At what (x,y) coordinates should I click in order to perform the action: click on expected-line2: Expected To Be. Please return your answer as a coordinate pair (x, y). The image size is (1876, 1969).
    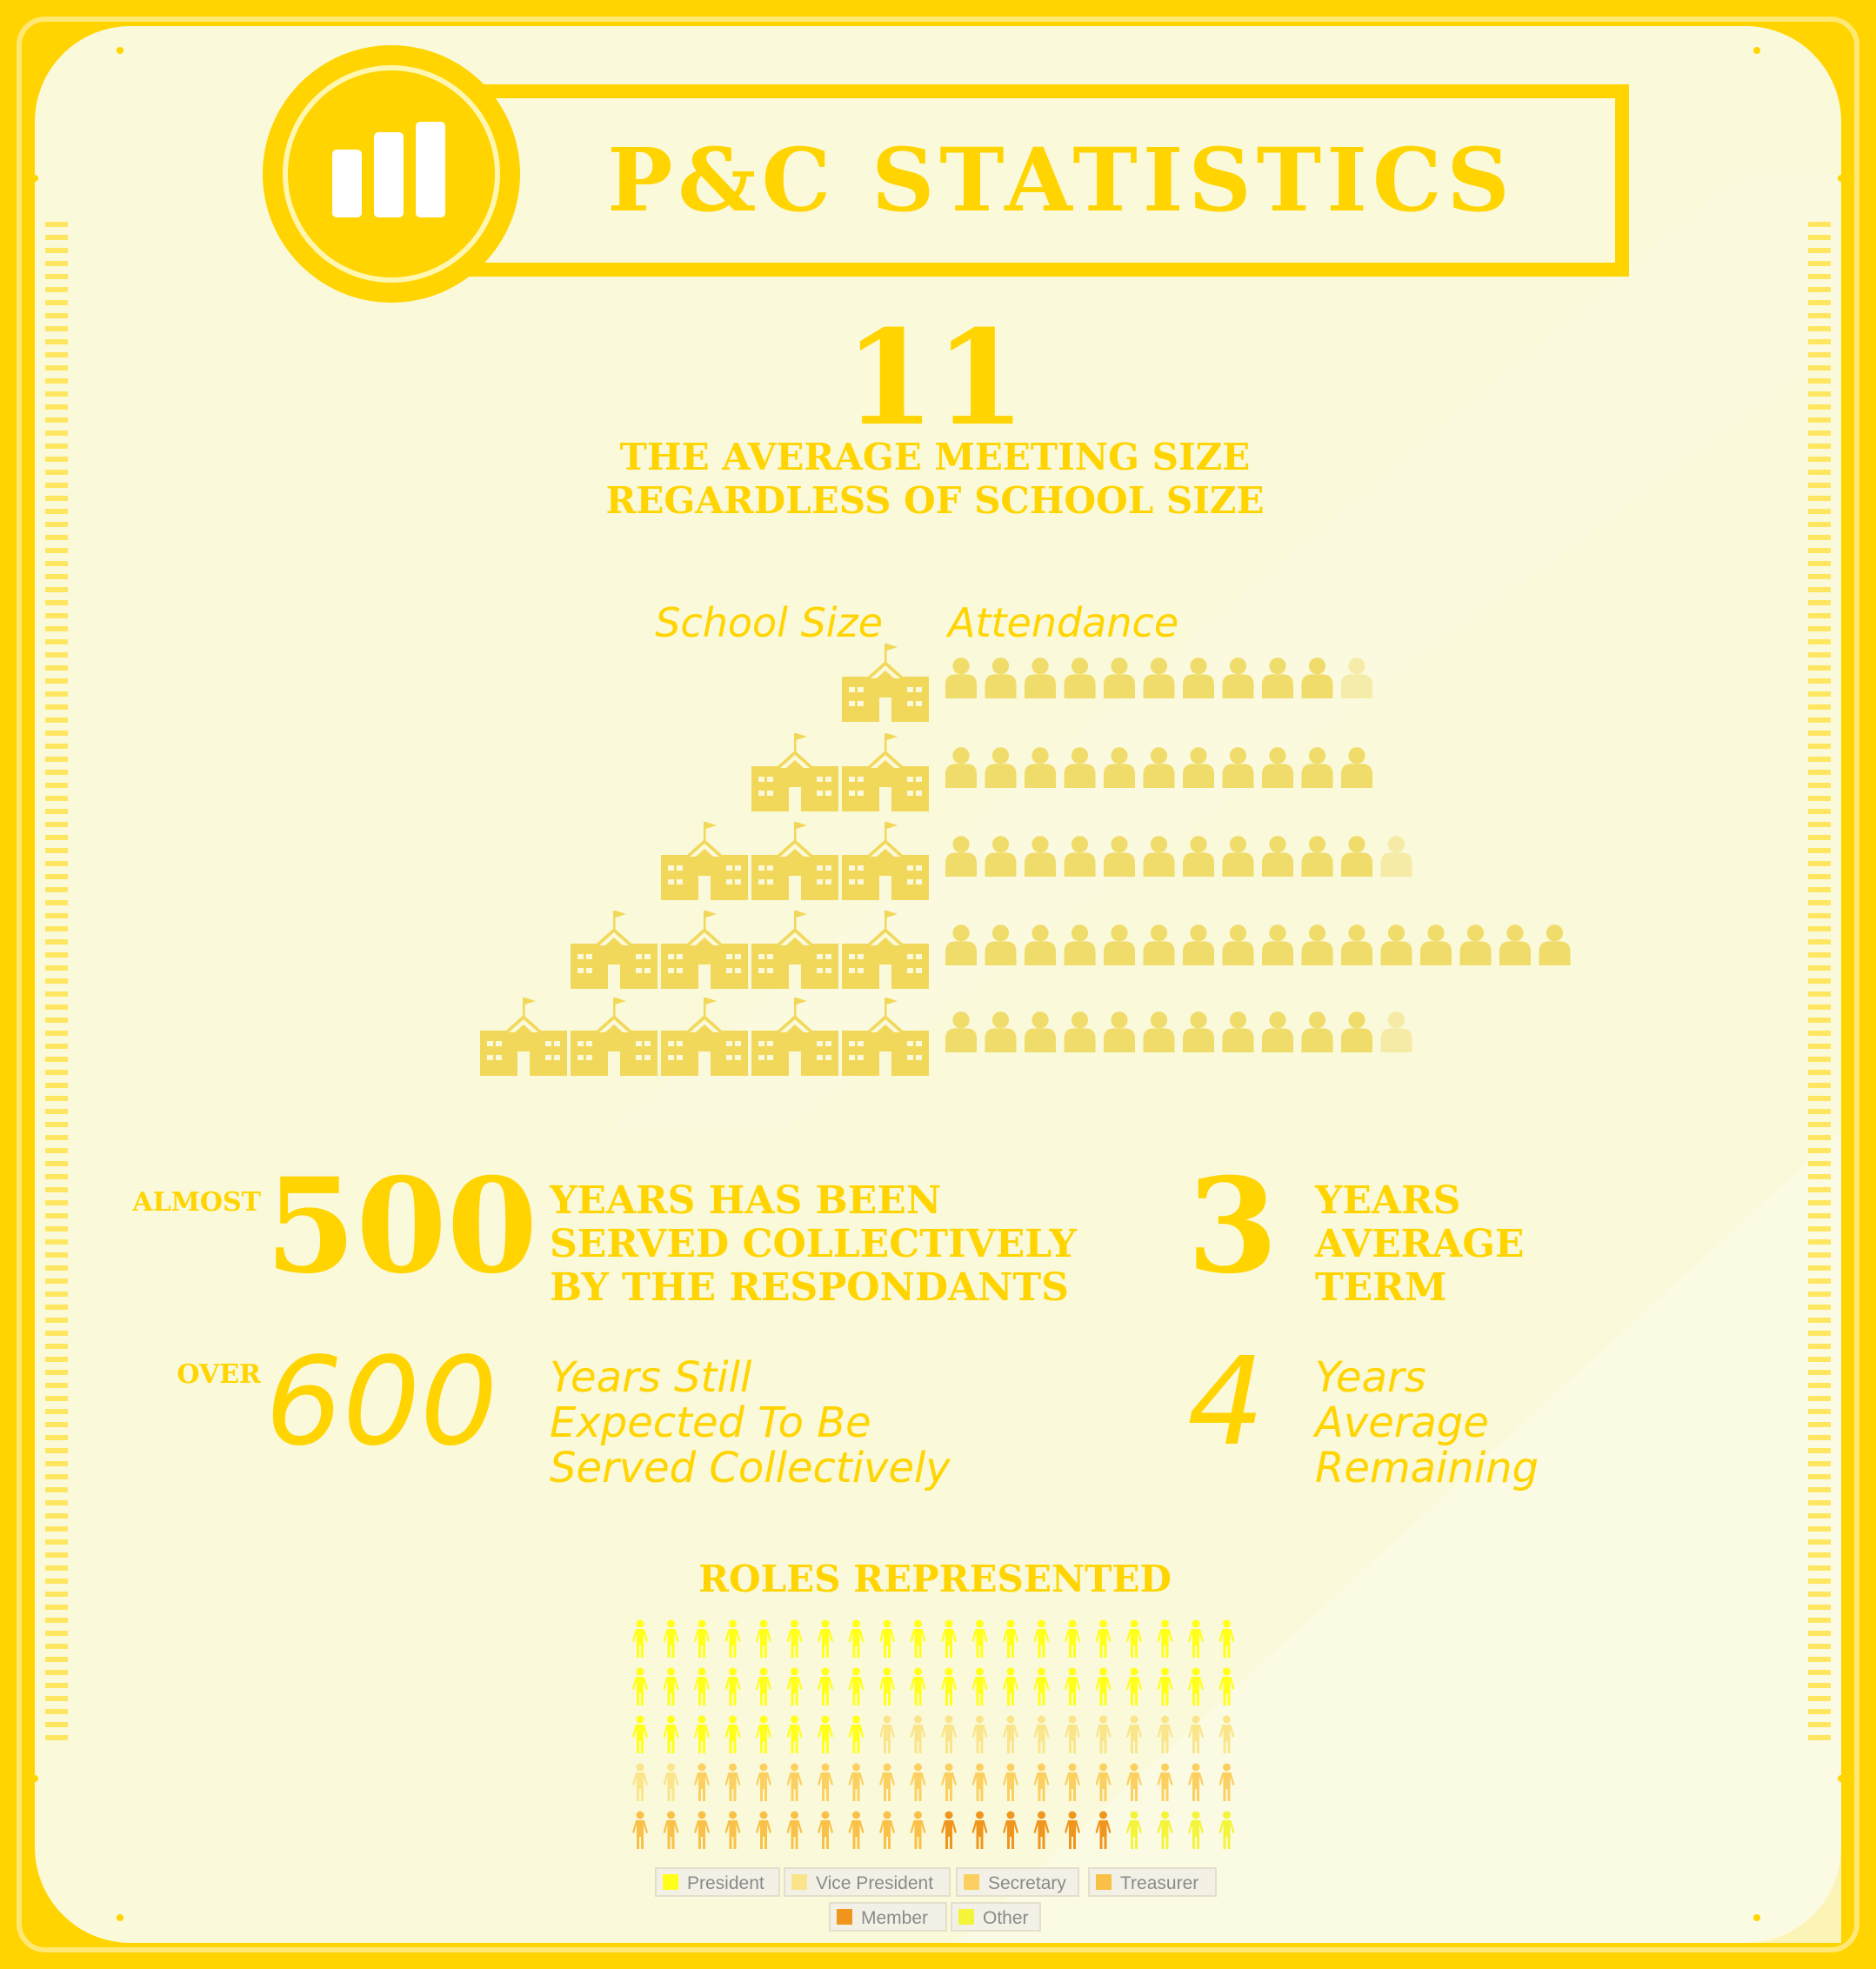
    Looking at the image, I should click on (710, 1422).